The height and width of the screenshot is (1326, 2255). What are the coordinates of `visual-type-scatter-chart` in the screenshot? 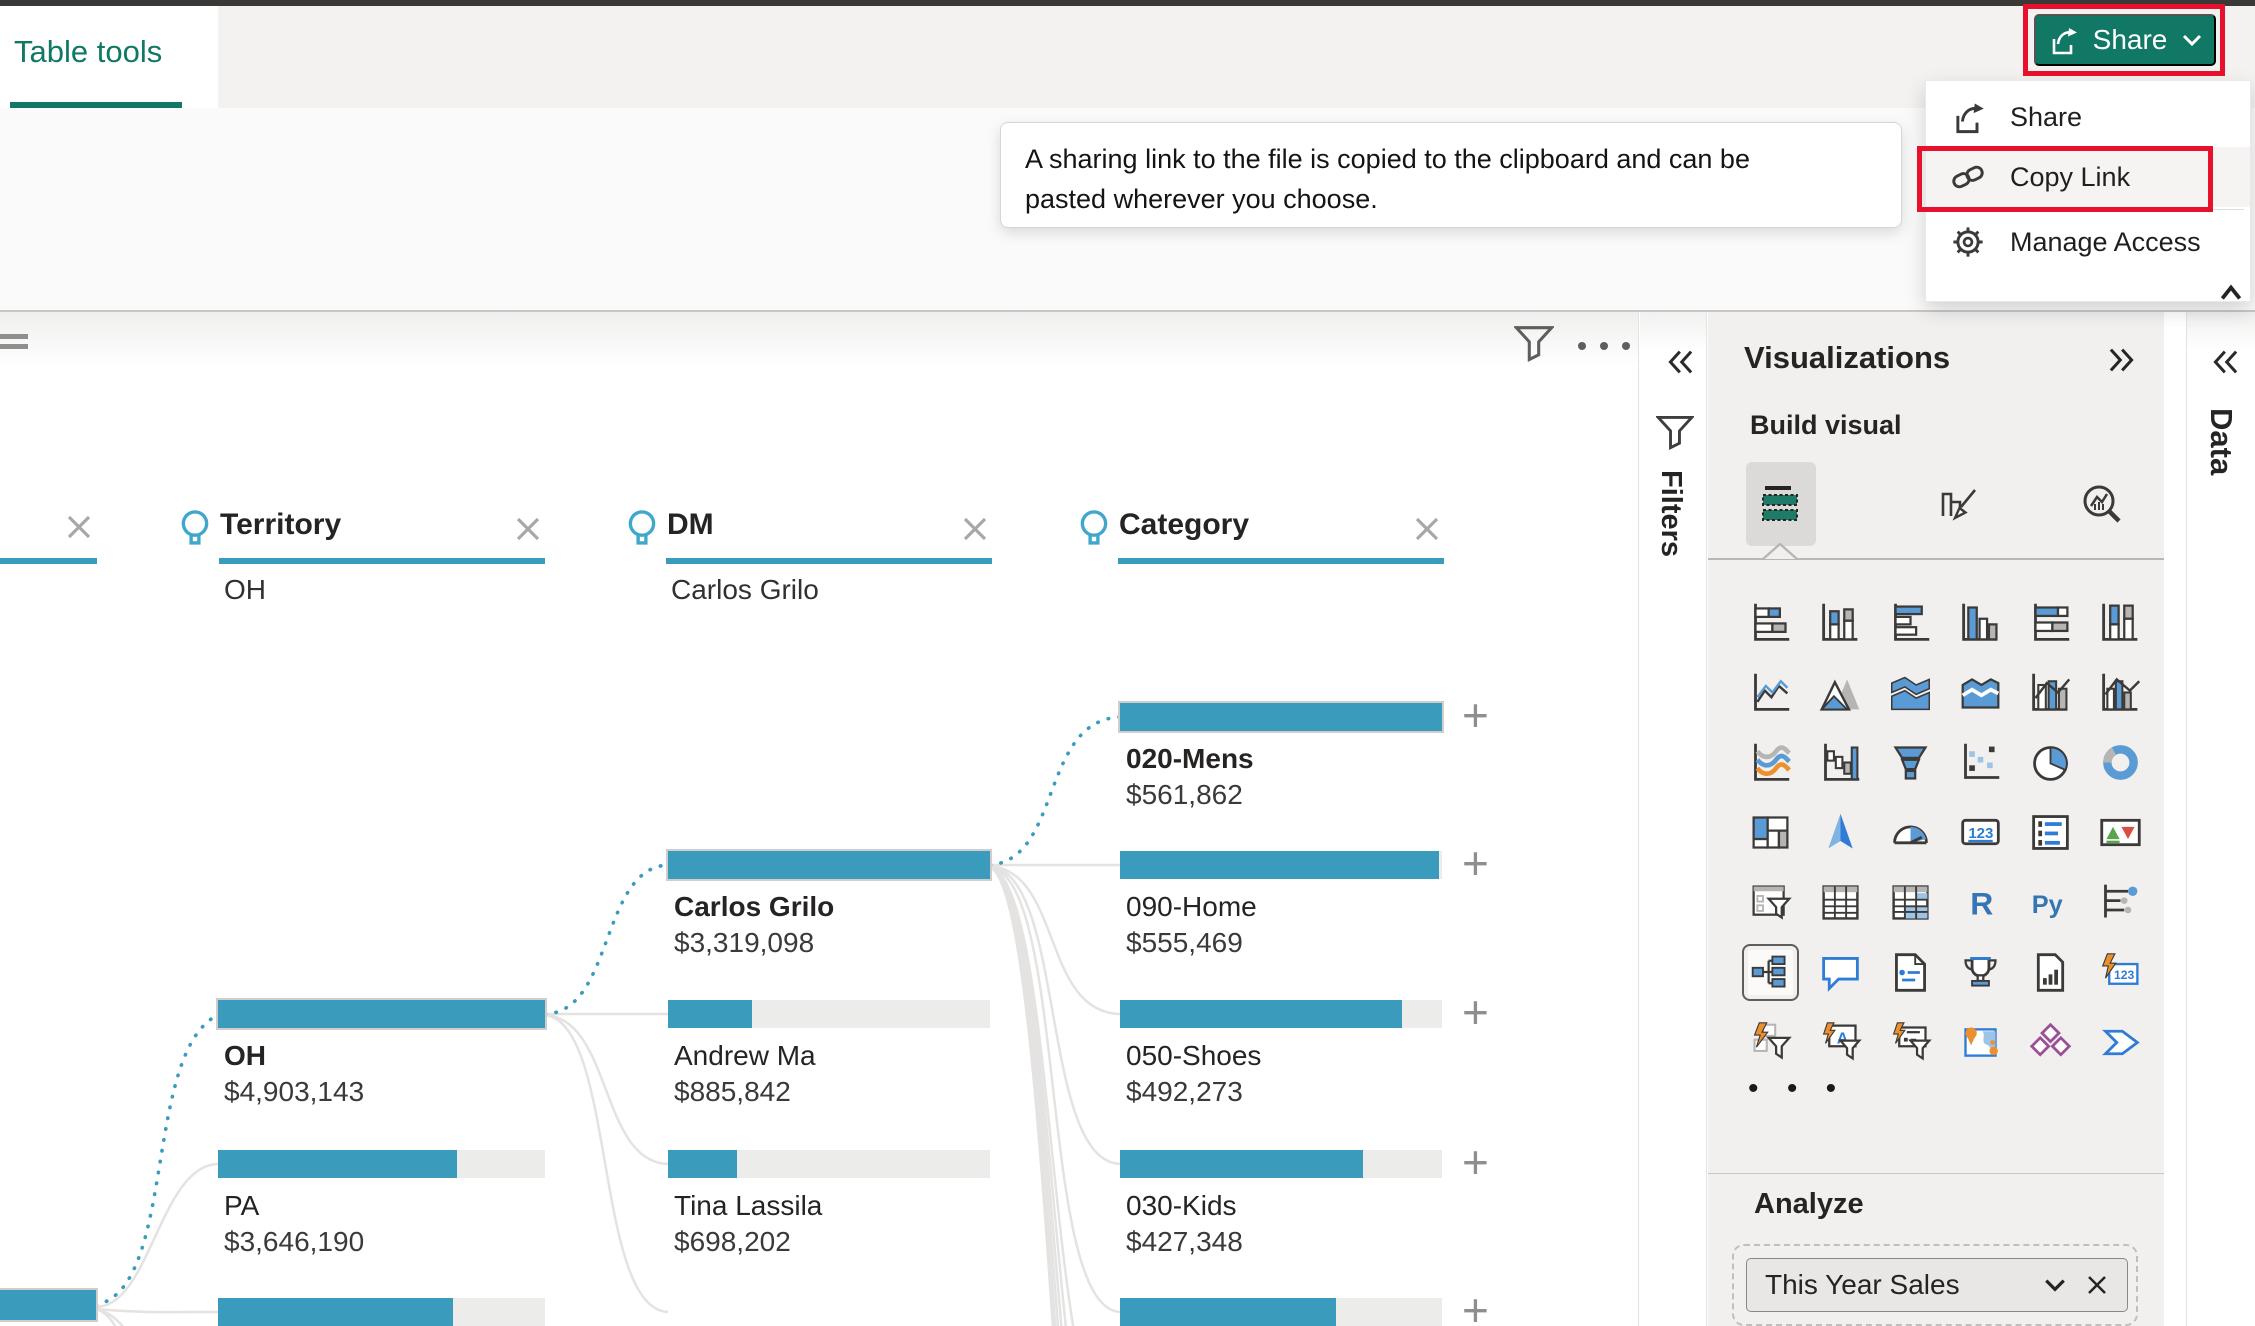 It's located at (1980, 762).